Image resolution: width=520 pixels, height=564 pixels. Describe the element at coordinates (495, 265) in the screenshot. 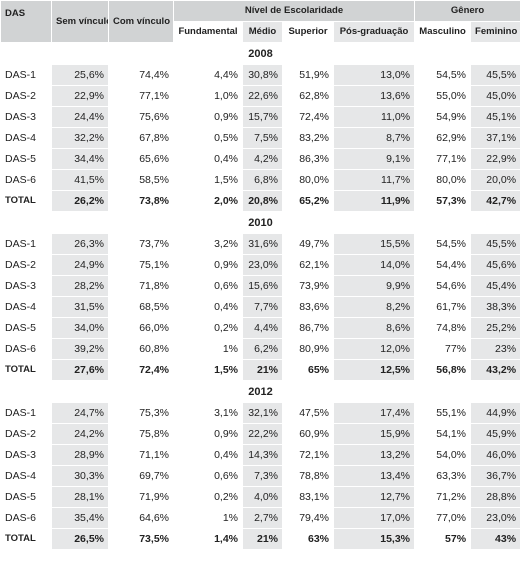

I see `cell-feminino: 45,6%` at that location.